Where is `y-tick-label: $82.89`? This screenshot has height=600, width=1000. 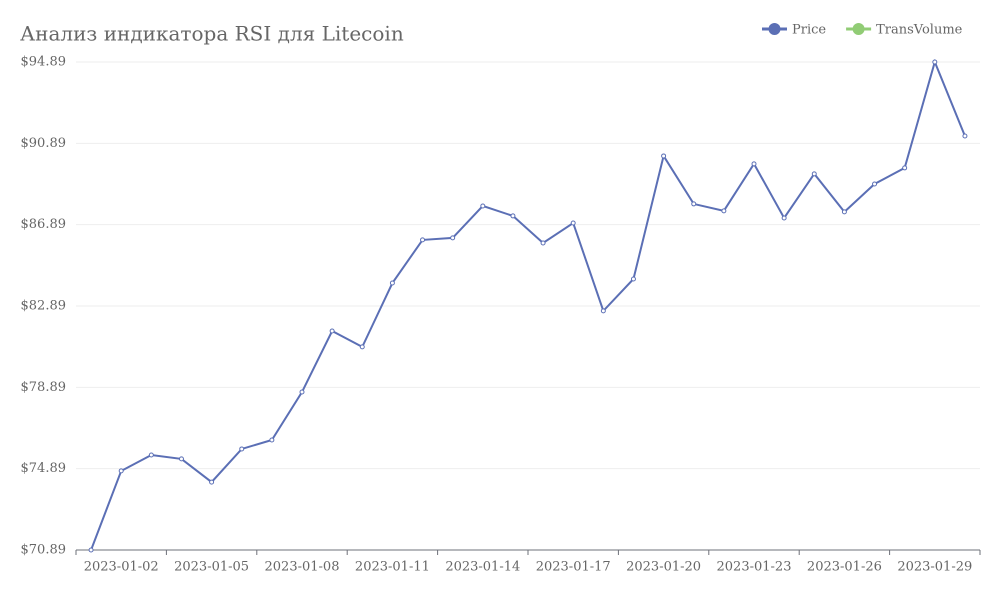 y-tick-label: $82.89 is located at coordinates (44, 306).